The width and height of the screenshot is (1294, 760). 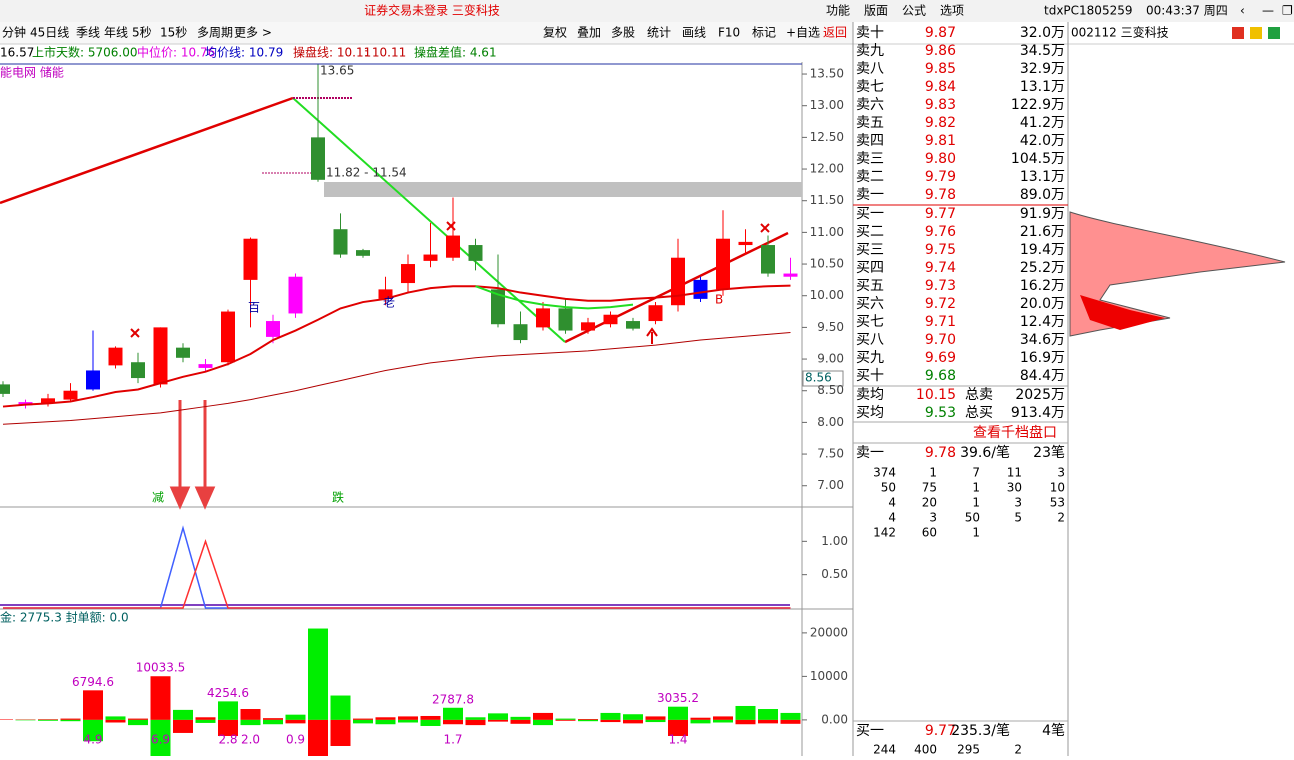 What do you see at coordinates (1015, 432) in the screenshot?
I see `depth-link: 查看千档盘口` at bounding box center [1015, 432].